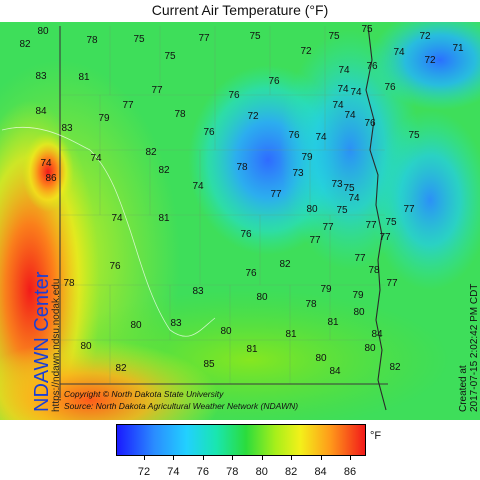 The height and width of the screenshot is (480, 480). What do you see at coordinates (144, 472) in the screenshot?
I see `colorbar-tick-label: 72` at bounding box center [144, 472].